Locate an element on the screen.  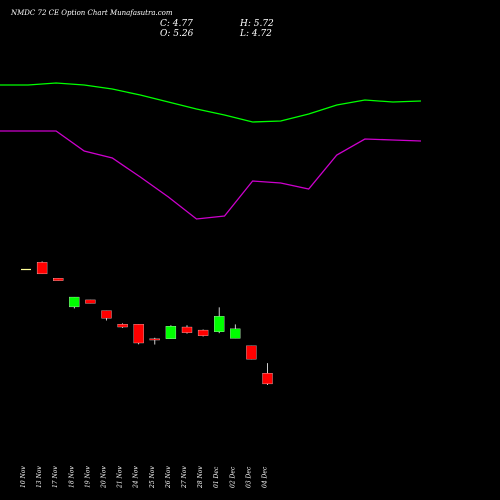
x-tick-label: 28 Nov is located at coordinates (200, 477).